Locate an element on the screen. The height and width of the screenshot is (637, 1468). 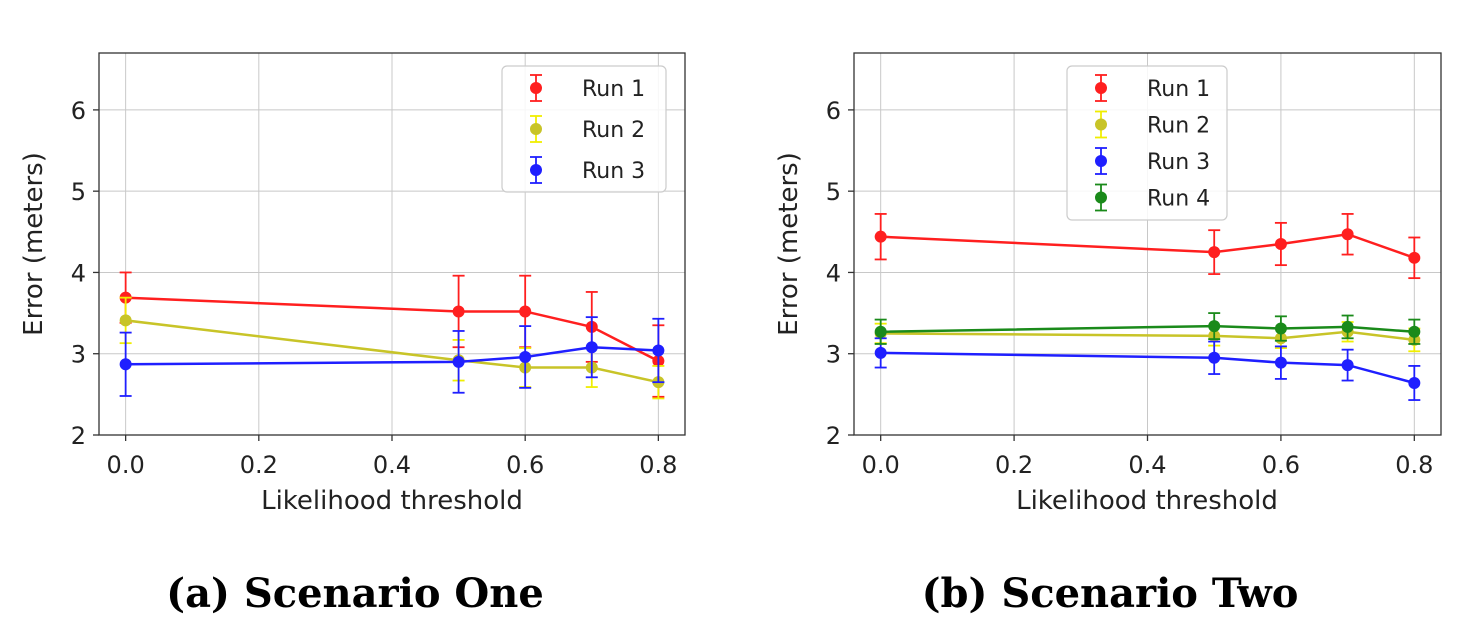
figure-caption: (b) Scenario Two is located at coordinates (1110, 593).